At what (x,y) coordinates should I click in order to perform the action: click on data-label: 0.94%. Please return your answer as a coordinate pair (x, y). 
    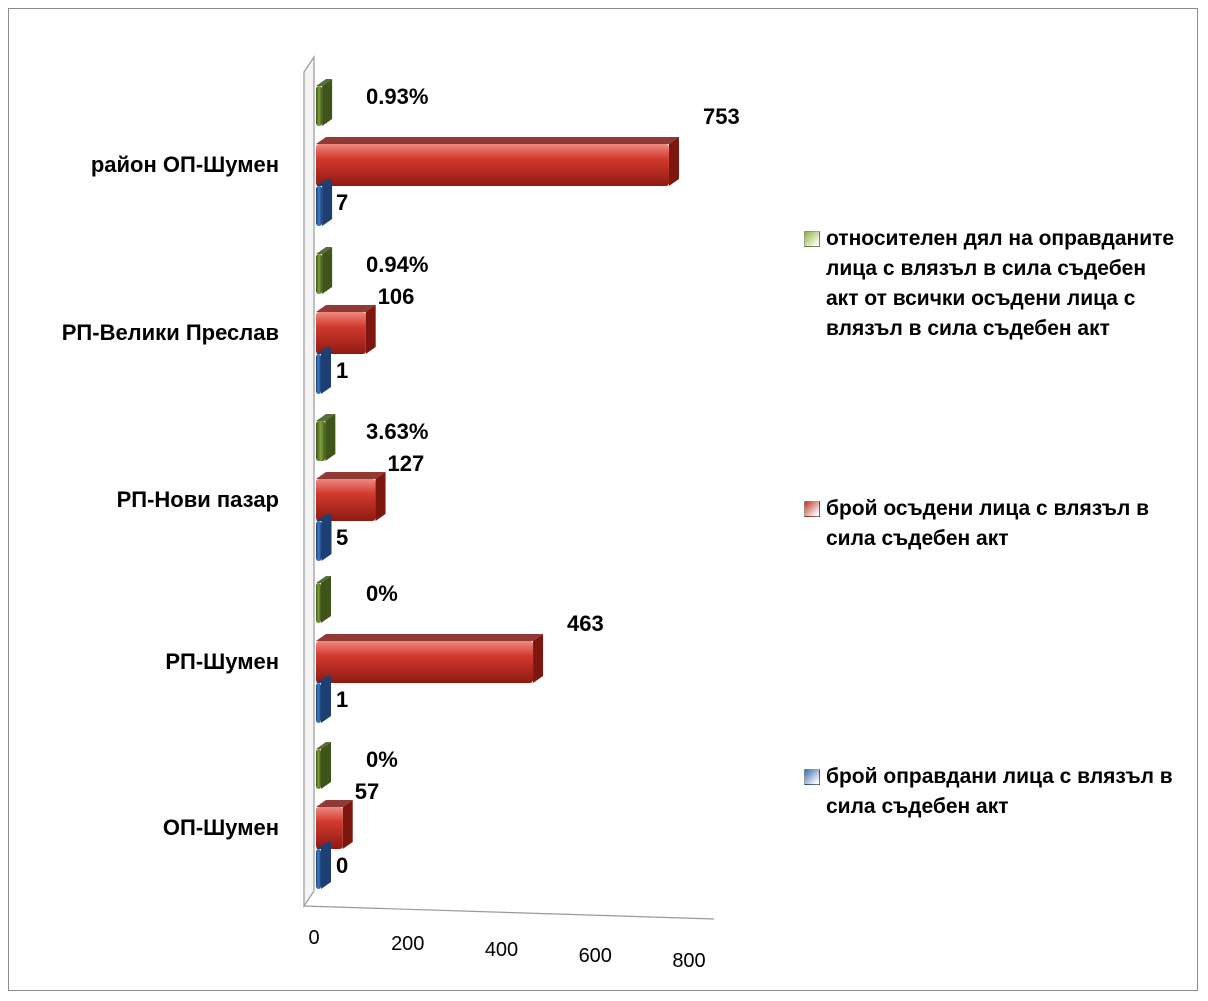
    Looking at the image, I should click on (397, 264).